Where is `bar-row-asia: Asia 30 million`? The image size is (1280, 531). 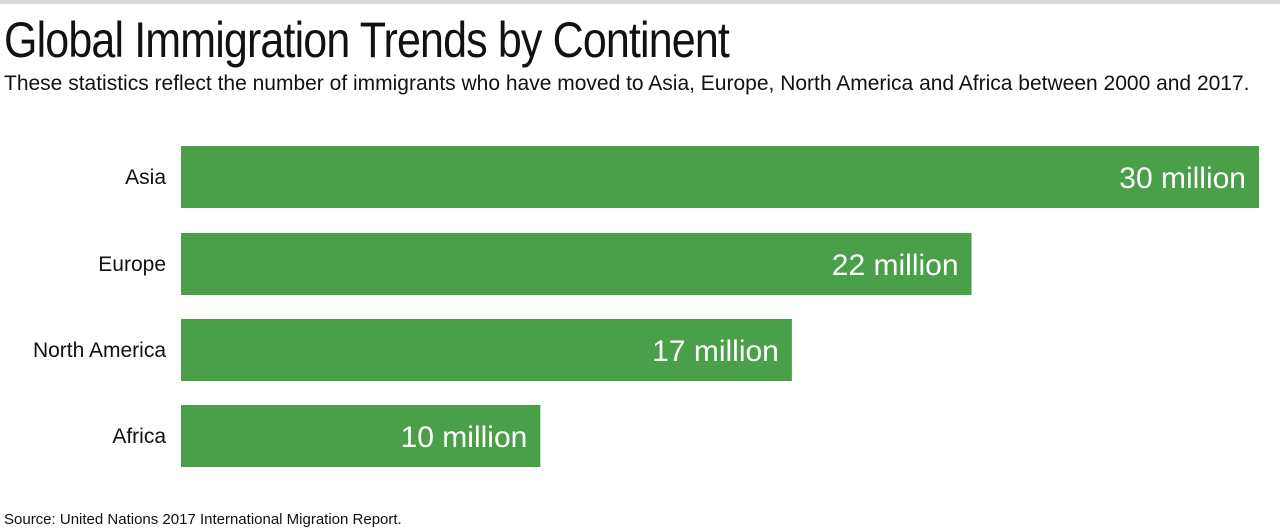 bar-row-asia: Asia 30 million is located at coordinates (692, 177).